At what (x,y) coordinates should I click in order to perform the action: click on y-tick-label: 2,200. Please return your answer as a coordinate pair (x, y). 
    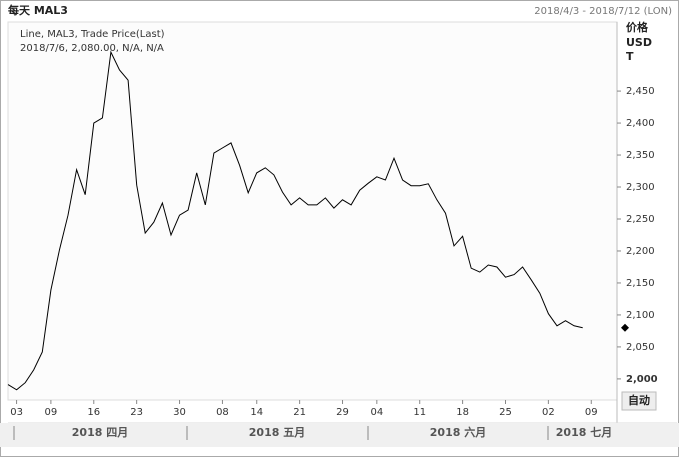
    Looking at the image, I should click on (640, 251).